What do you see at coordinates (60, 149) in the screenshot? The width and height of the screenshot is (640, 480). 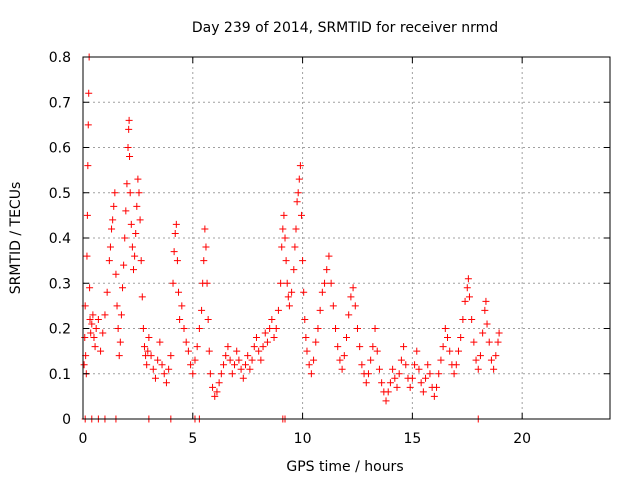 I see `y-tick-label: 0.6` at bounding box center [60, 149].